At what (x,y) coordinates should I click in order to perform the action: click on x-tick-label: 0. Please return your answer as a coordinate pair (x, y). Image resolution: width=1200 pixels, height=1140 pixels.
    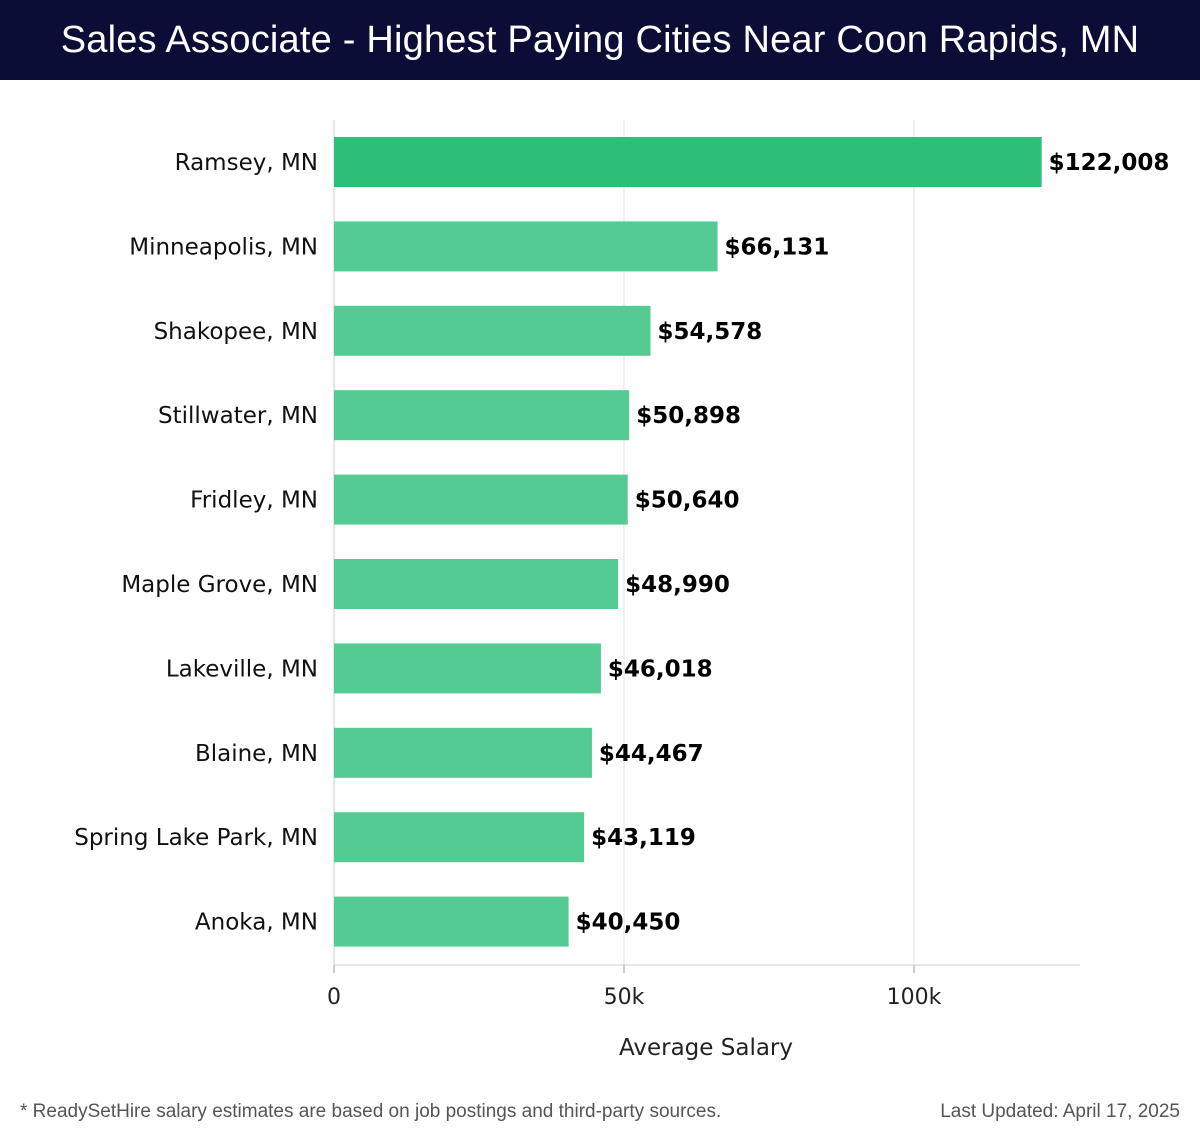
    Looking at the image, I should click on (334, 997).